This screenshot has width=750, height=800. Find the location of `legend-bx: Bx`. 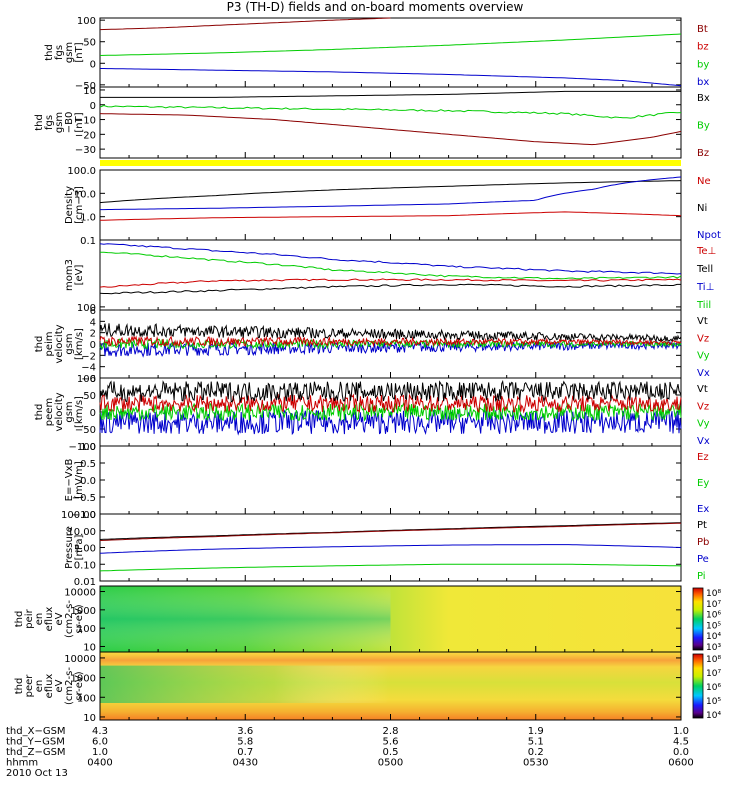

legend-bx: Bx is located at coordinates (703, 98).